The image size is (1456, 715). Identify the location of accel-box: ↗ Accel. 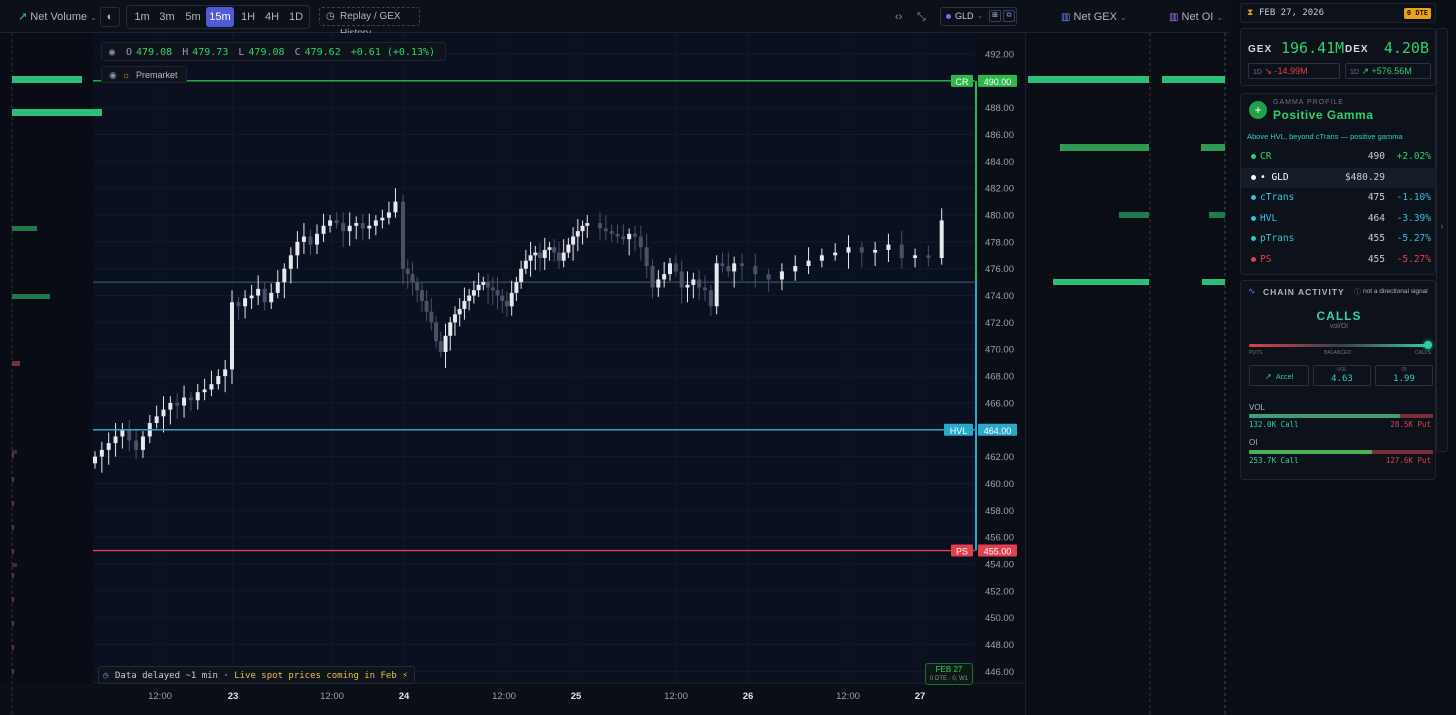
(1279, 375).